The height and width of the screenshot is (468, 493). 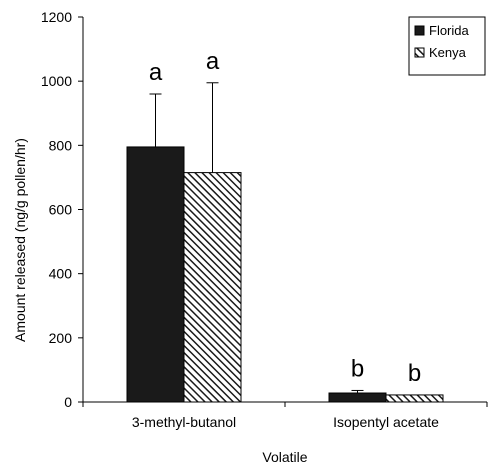 I want to click on y-axis: 0 200 400 600 800 1000 1200, so click(x=62, y=209).